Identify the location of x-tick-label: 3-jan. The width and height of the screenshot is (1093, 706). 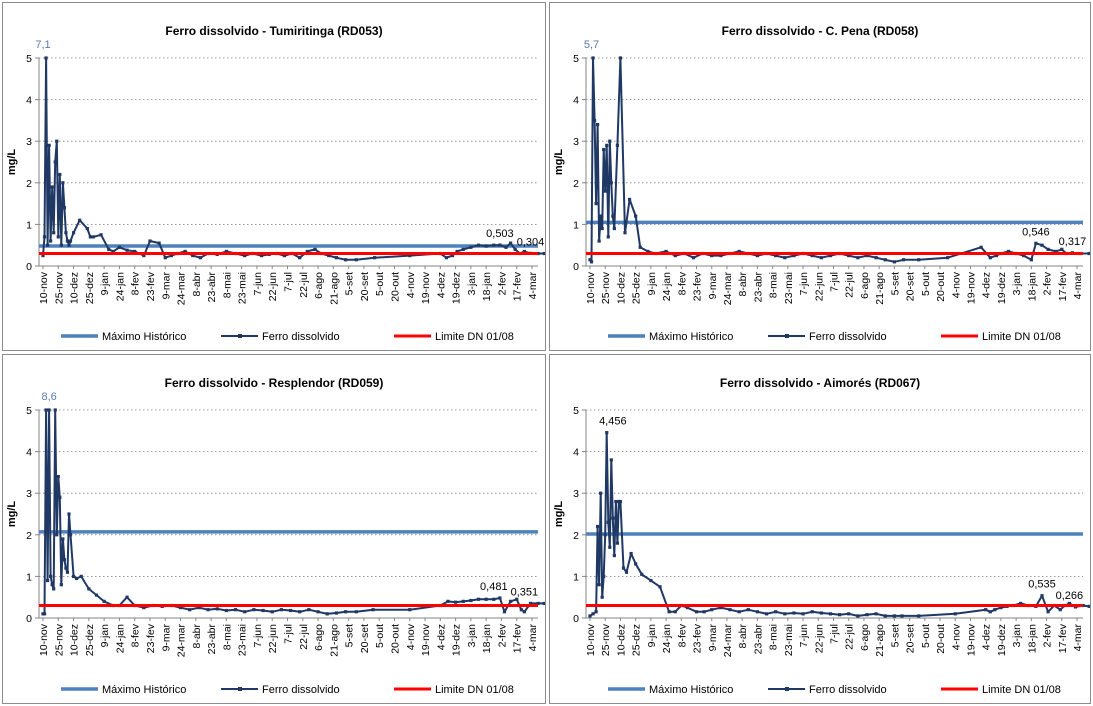
(472, 636).